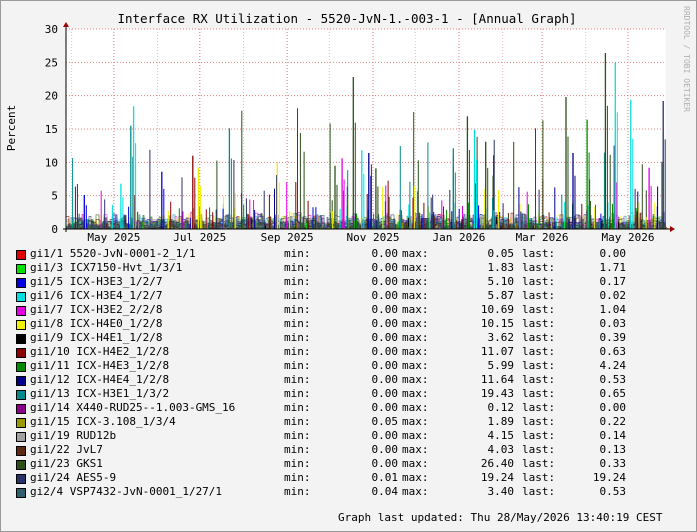 Image resolution: width=697 pixels, height=532 pixels. What do you see at coordinates (103, 421) in the screenshot?
I see `legend-series-name: gi1/15 ICX-3.108_1/3/4` at bounding box center [103, 421].